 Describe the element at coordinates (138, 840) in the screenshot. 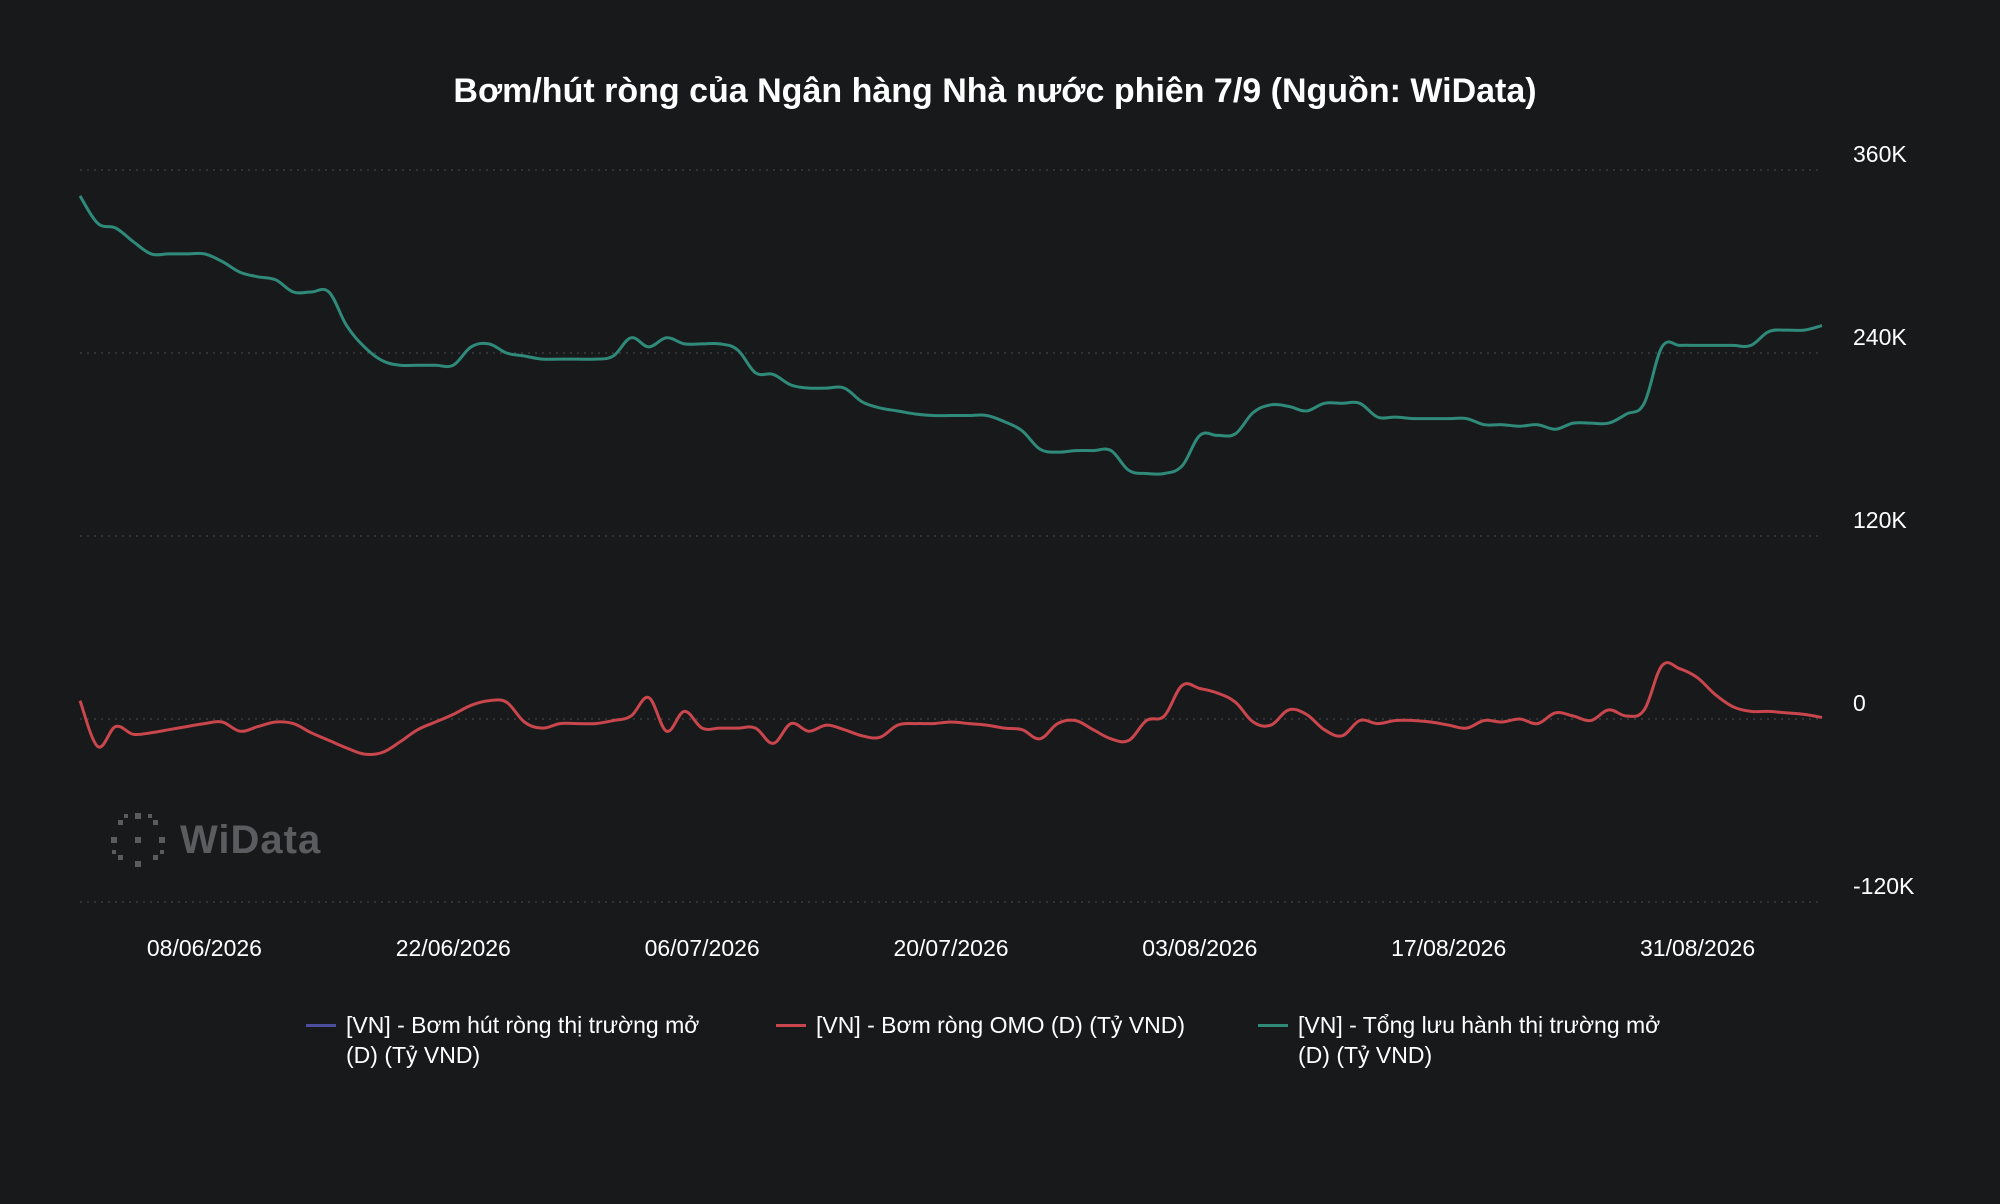

I see `dotted-circle-logo-icon` at that location.